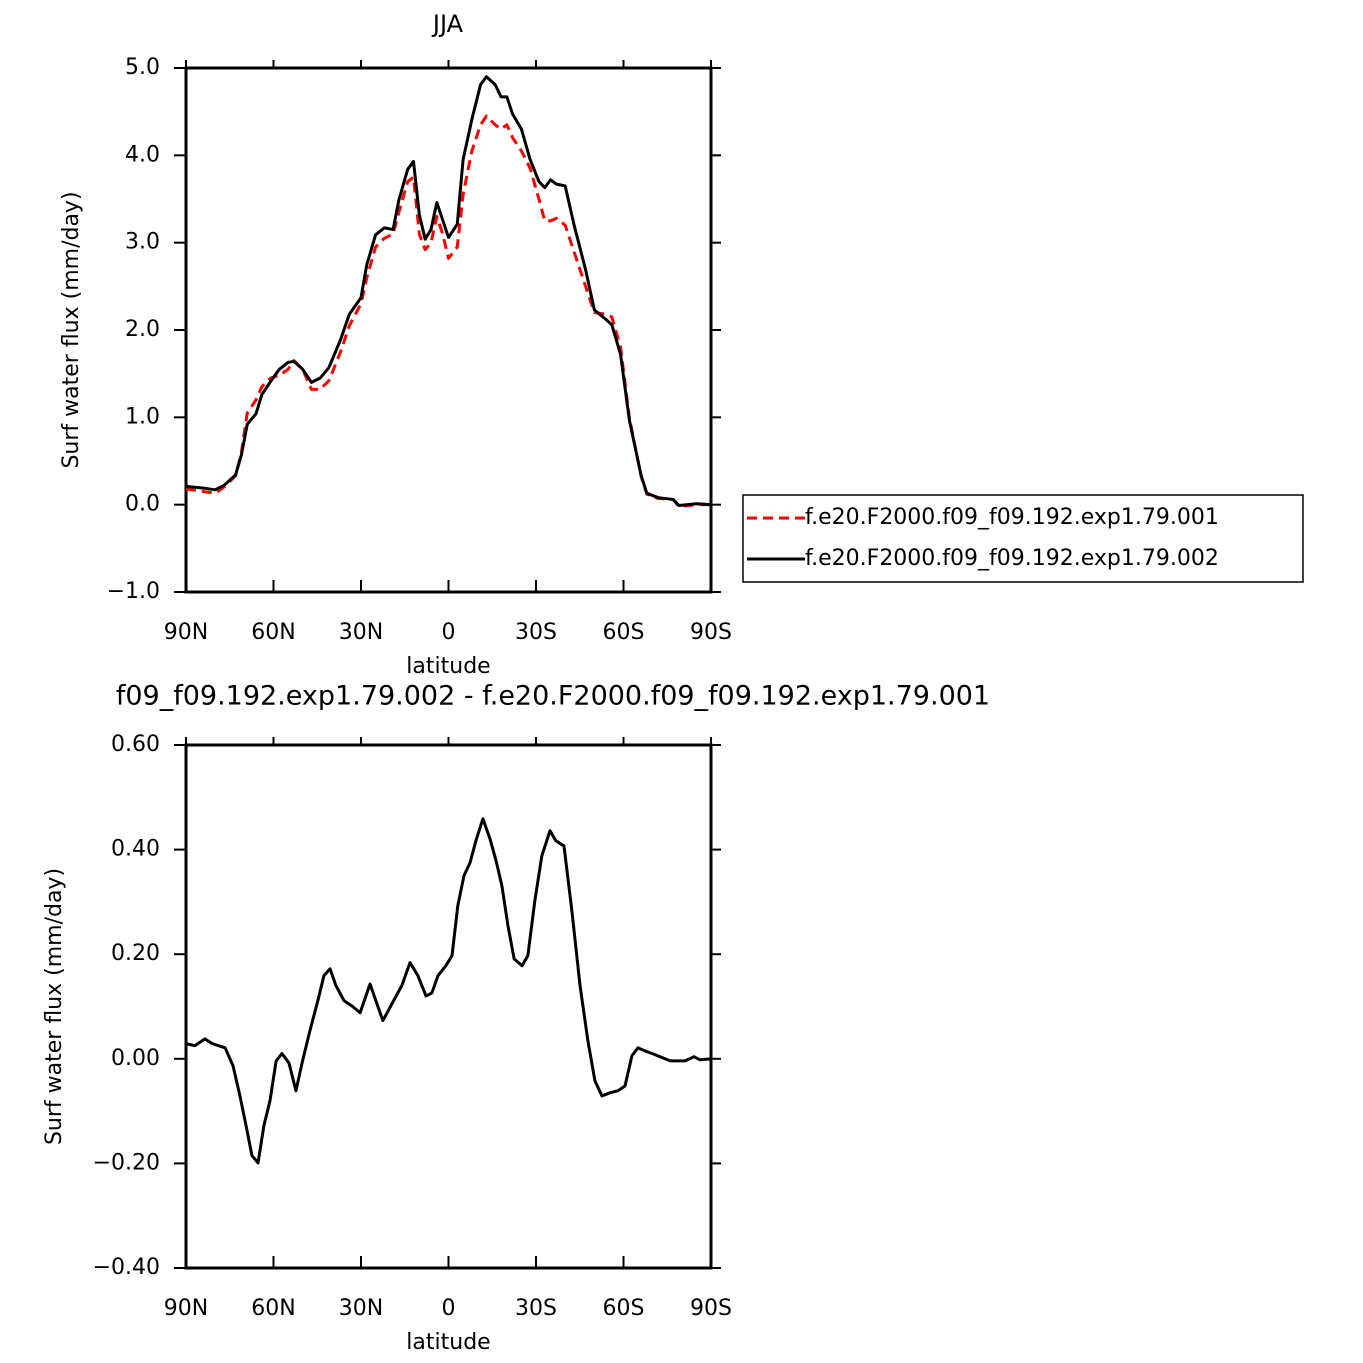 Image resolution: width=1363 pixels, height=1363 pixels. Describe the element at coordinates (447, 24) in the screenshot. I see `chart-title: JJA` at that location.